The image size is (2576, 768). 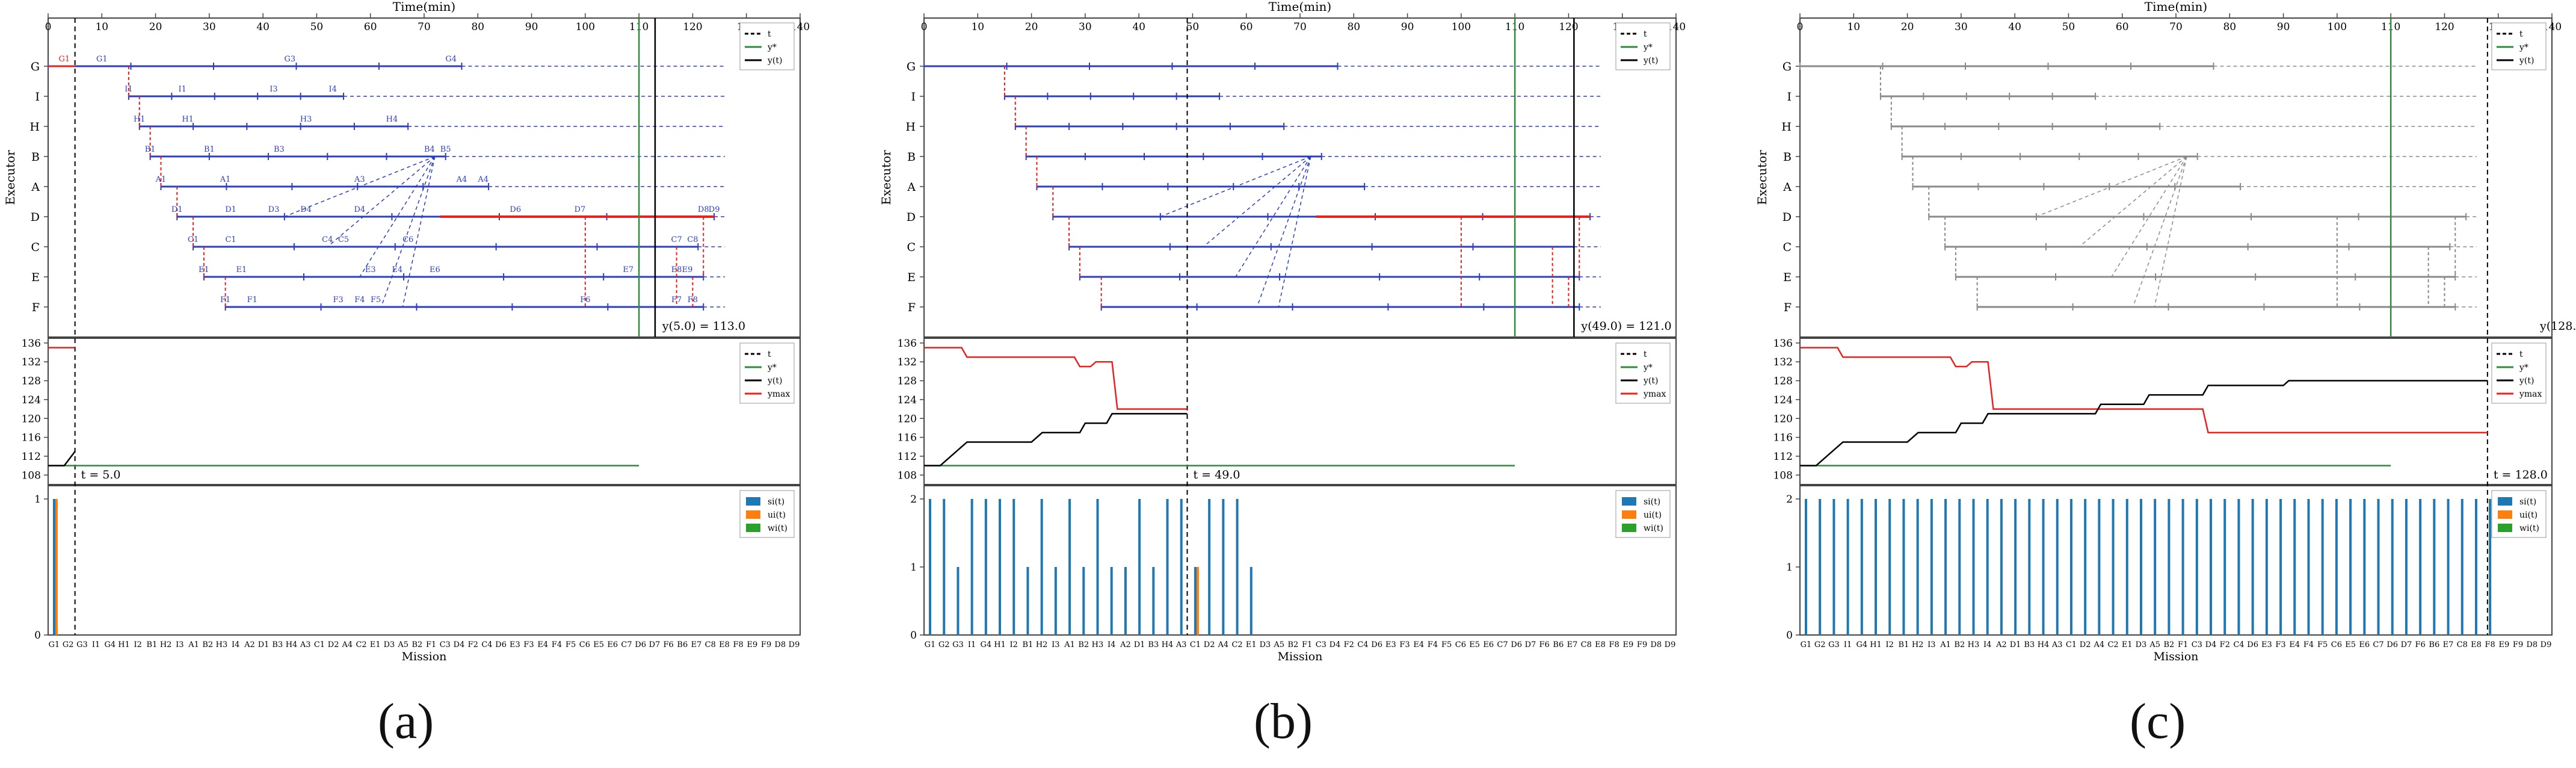 I want to click on executor-tick-label: C, so click(x=1787, y=247).